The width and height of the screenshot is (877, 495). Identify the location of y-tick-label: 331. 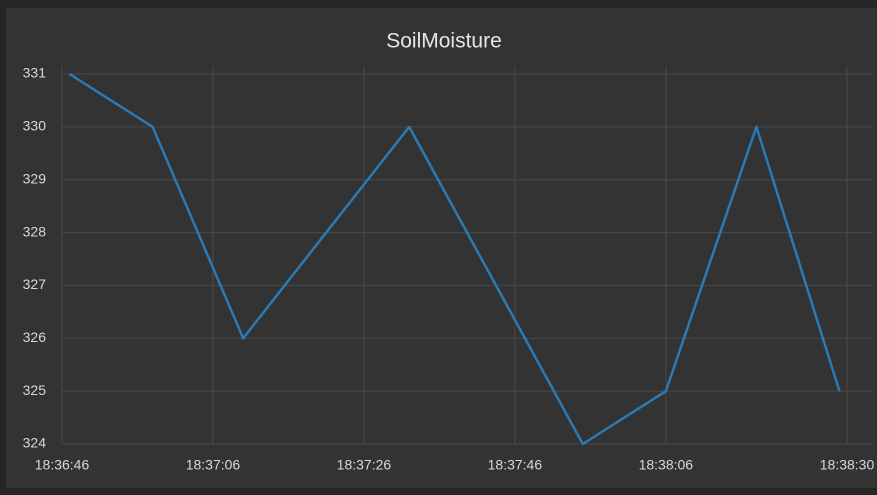
(35, 73).